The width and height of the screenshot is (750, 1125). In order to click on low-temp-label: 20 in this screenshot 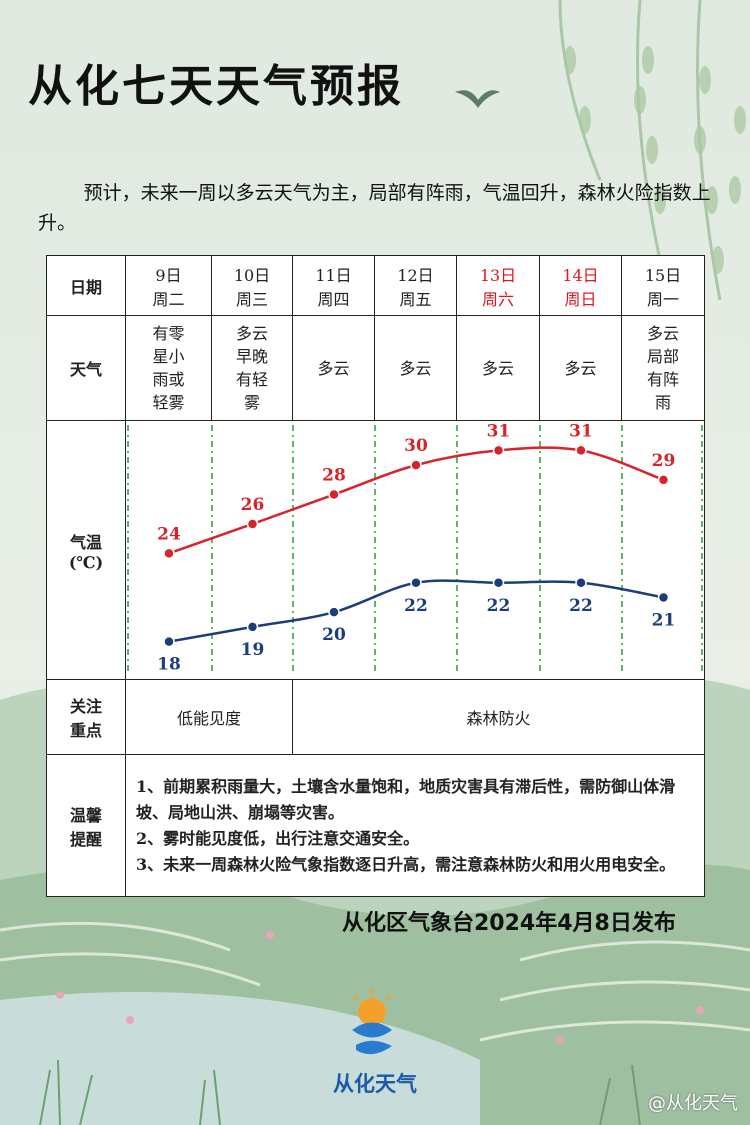, I will do `click(334, 635)`.